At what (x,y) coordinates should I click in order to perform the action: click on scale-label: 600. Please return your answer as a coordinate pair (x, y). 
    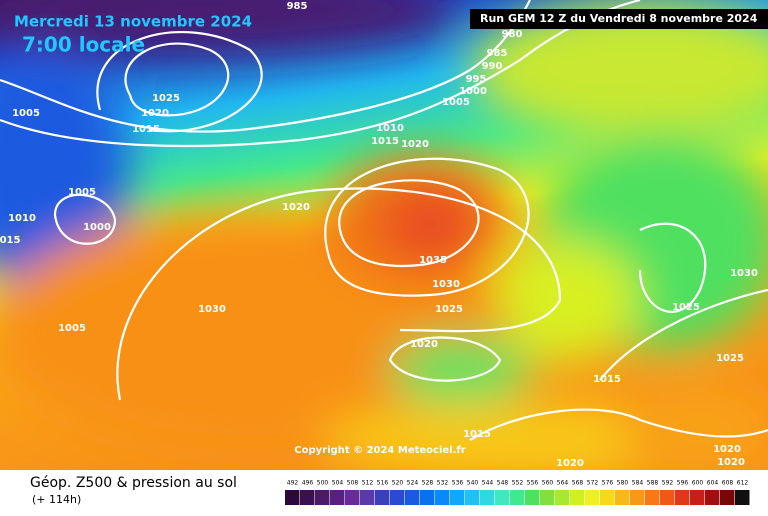
    Looking at the image, I should click on (698, 483).